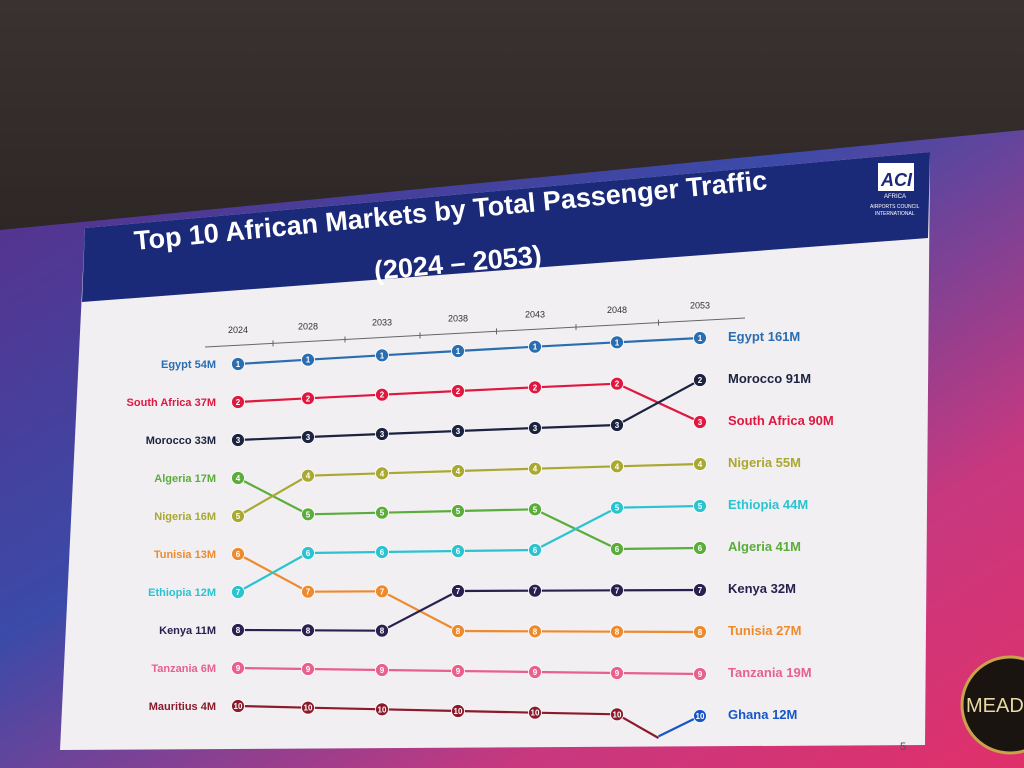  Describe the element at coordinates (617, 673) in the screenshot. I see `svg-text: 9` at that location.